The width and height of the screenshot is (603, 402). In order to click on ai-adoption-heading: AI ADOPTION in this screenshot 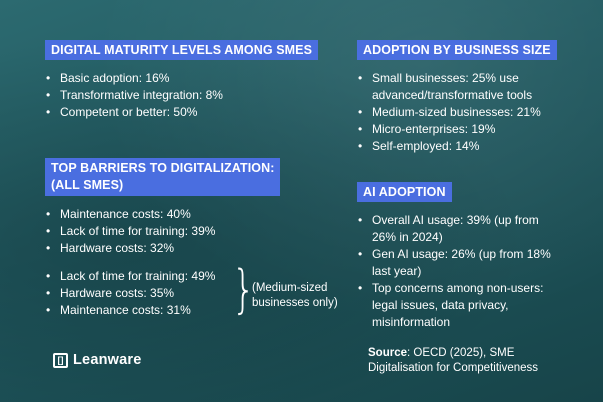, I will do `click(404, 192)`.